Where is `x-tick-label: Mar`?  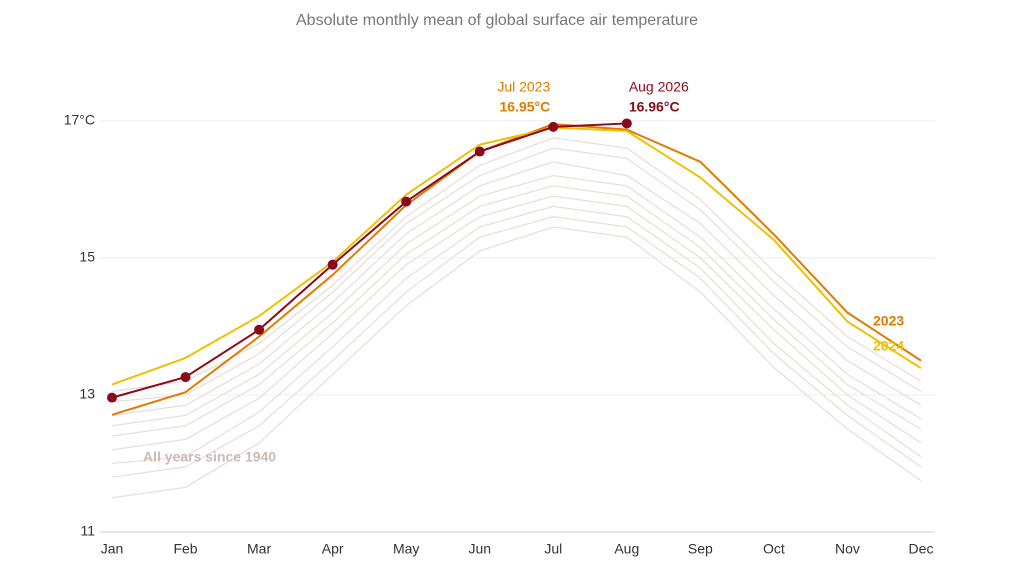
x-tick-label: Mar is located at coordinates (259, 549).